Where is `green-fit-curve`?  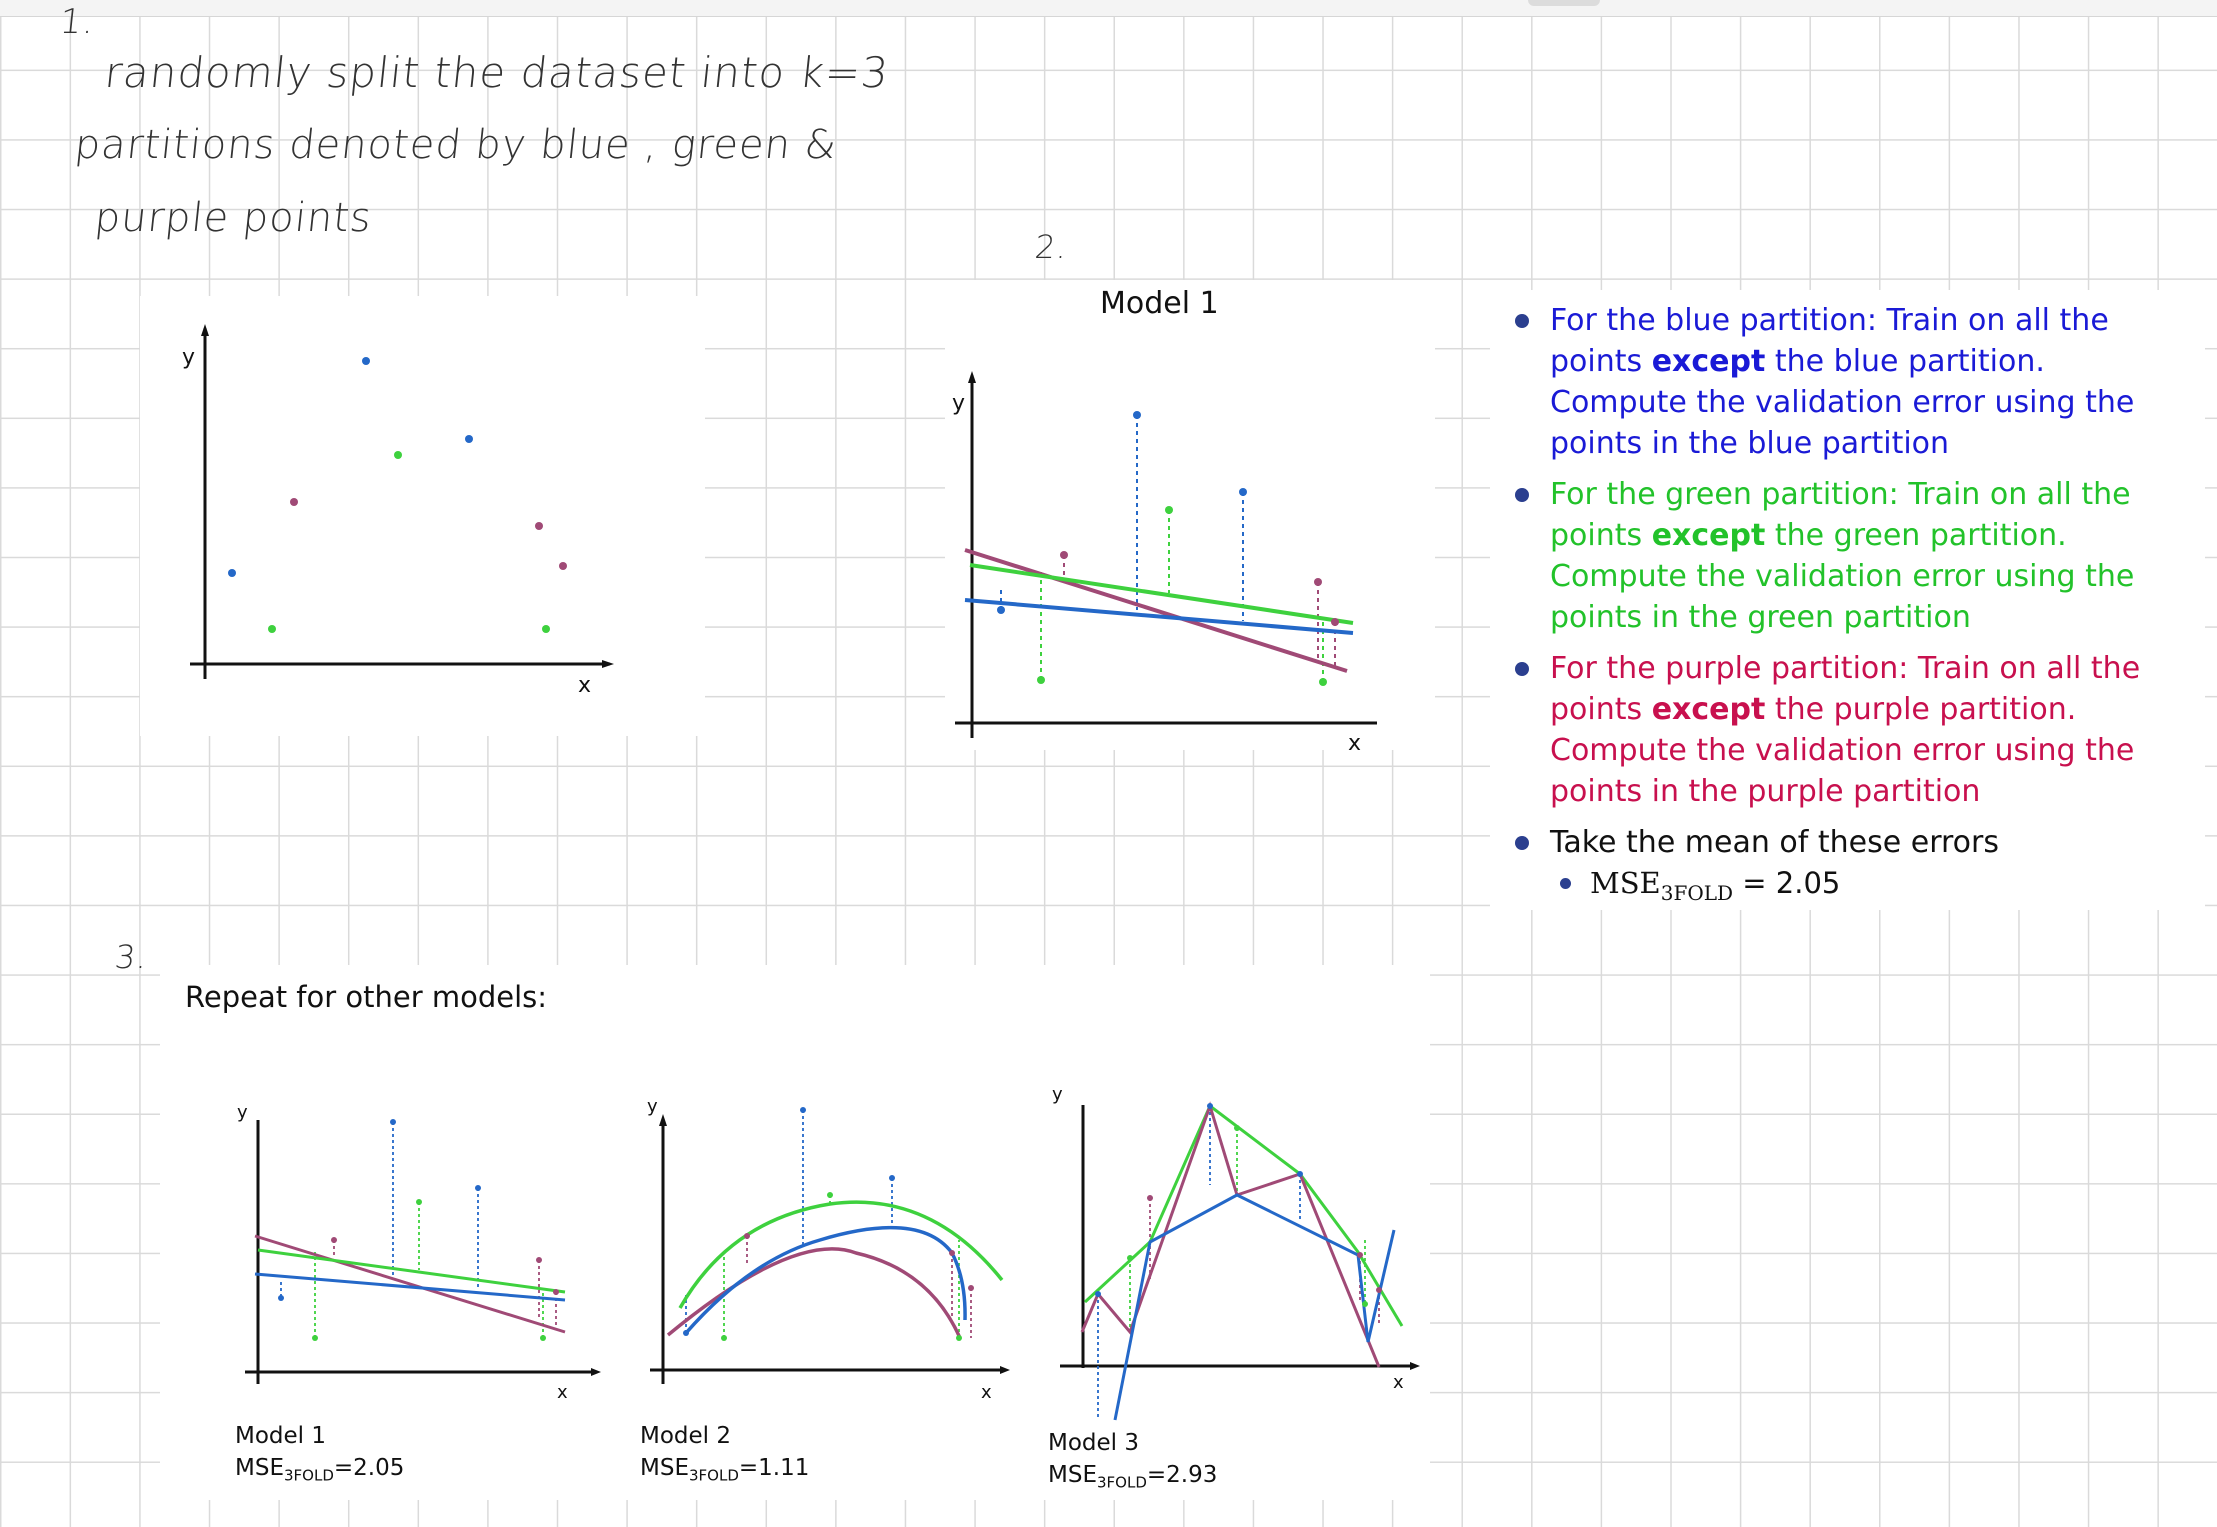 green-fit-curve is located at coordinates (1243, 1215).